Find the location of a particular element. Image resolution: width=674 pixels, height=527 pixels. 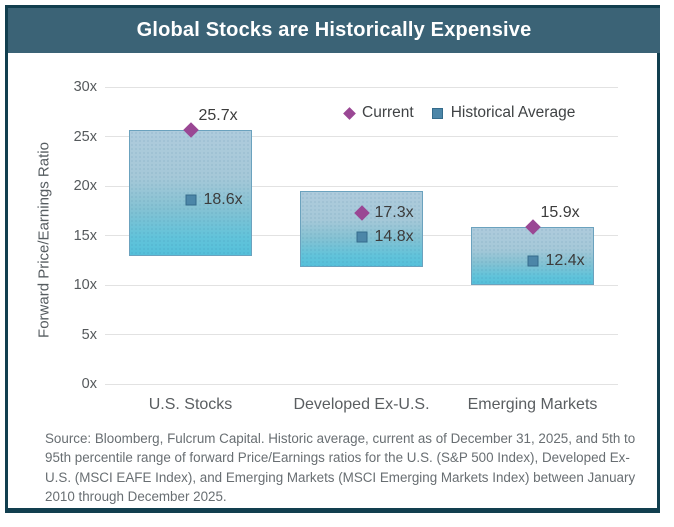

chart-title: Global Stocks are Historically Expensive is located at coordinates (334, 30).